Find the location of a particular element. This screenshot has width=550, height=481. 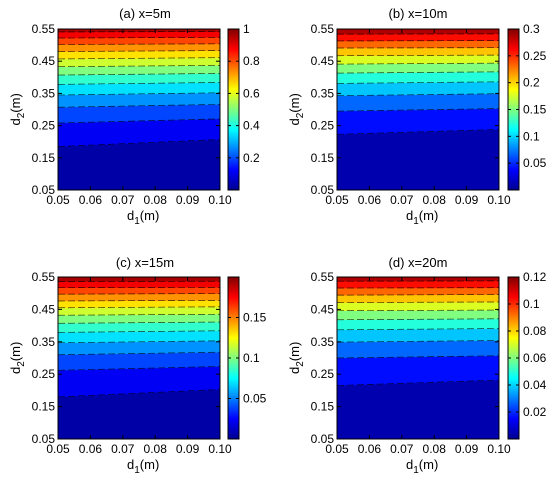

colorbar-tick-label: 0.4 is located at coordinates (251, 126).